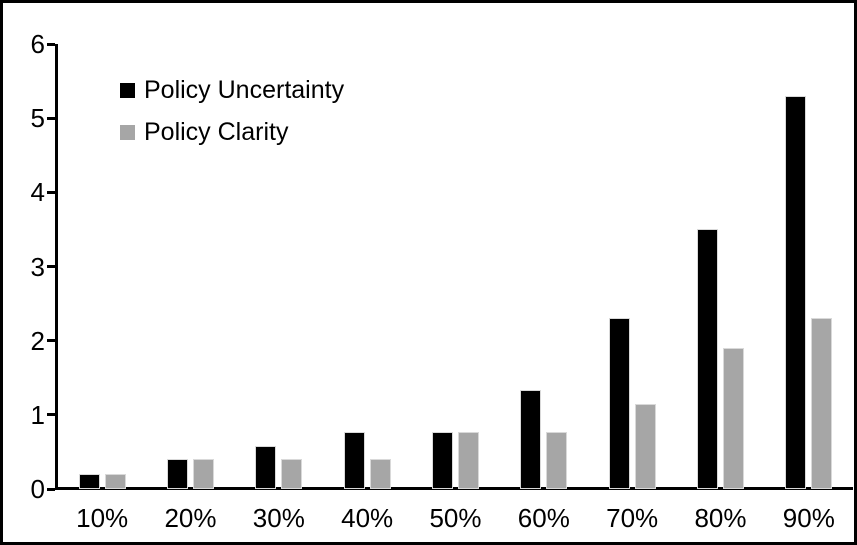 This screenshot has width=857, height=545. I want to click on bar-policy-clarity-40%, so click(380, 474).